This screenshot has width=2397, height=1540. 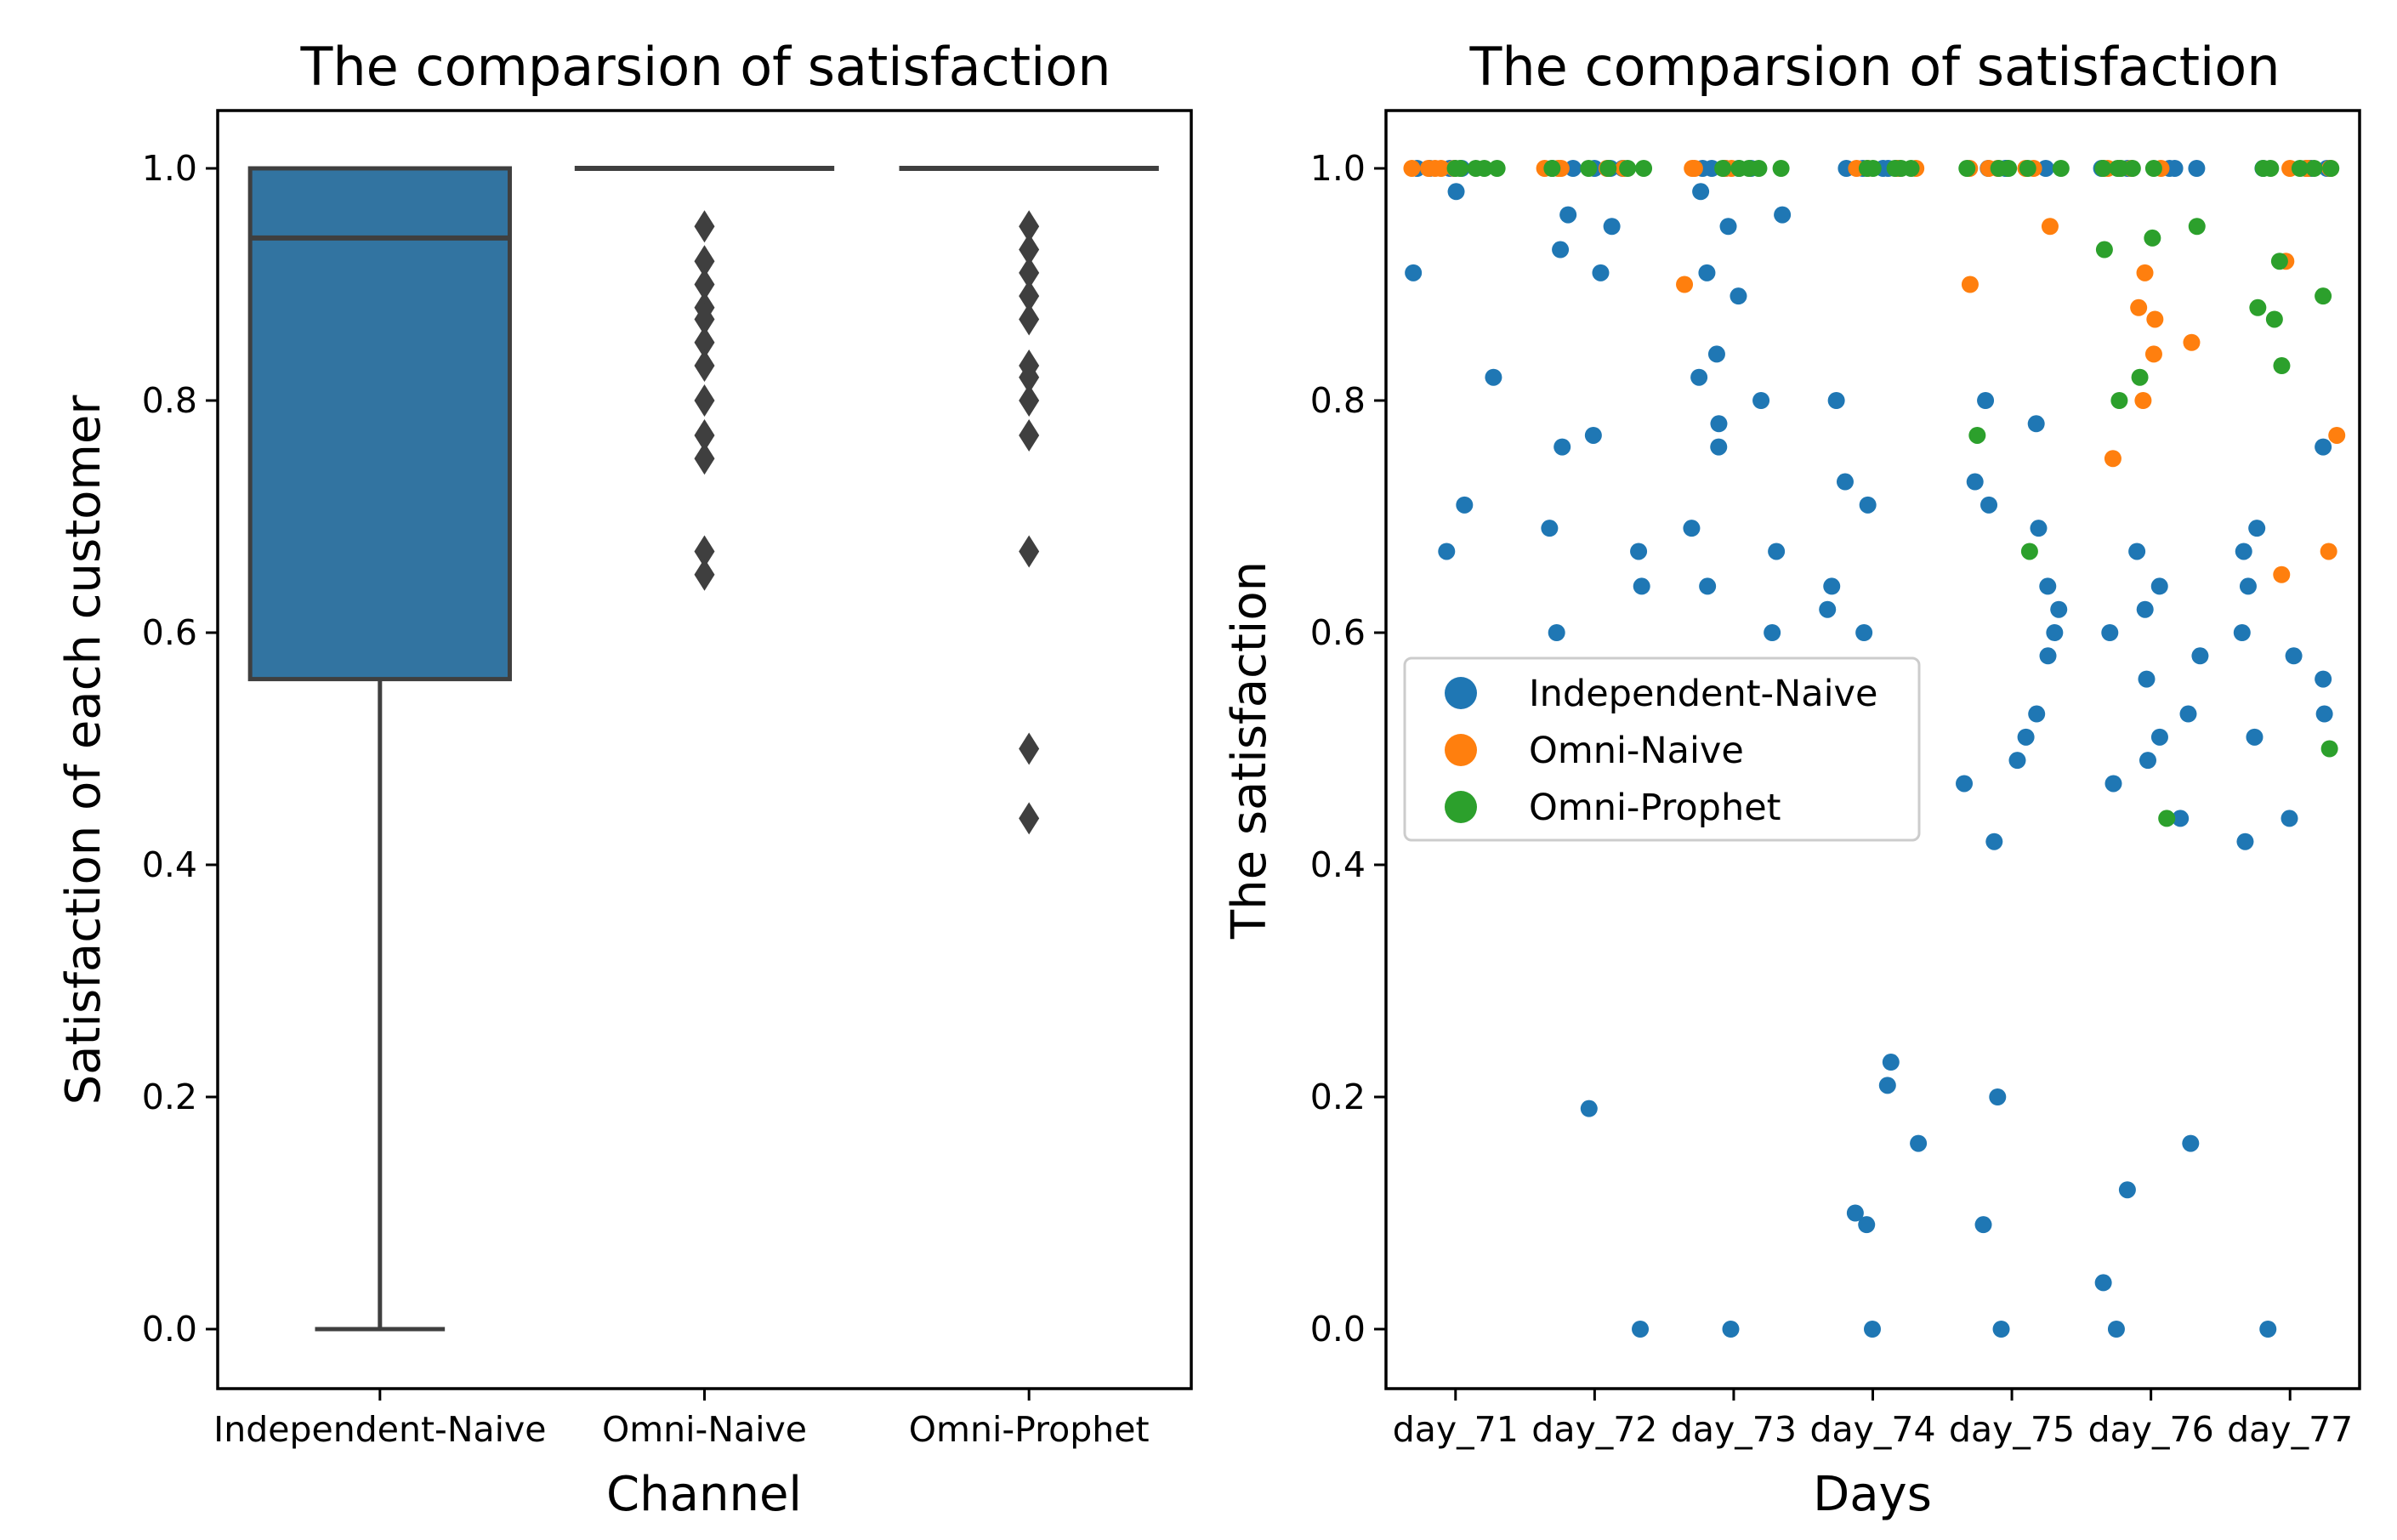 What do you see at coordinates (1873, 1494) in the screenshot?
I see `strip-plot-x-axis-label: Days` at bounding box center [1873, 1494].